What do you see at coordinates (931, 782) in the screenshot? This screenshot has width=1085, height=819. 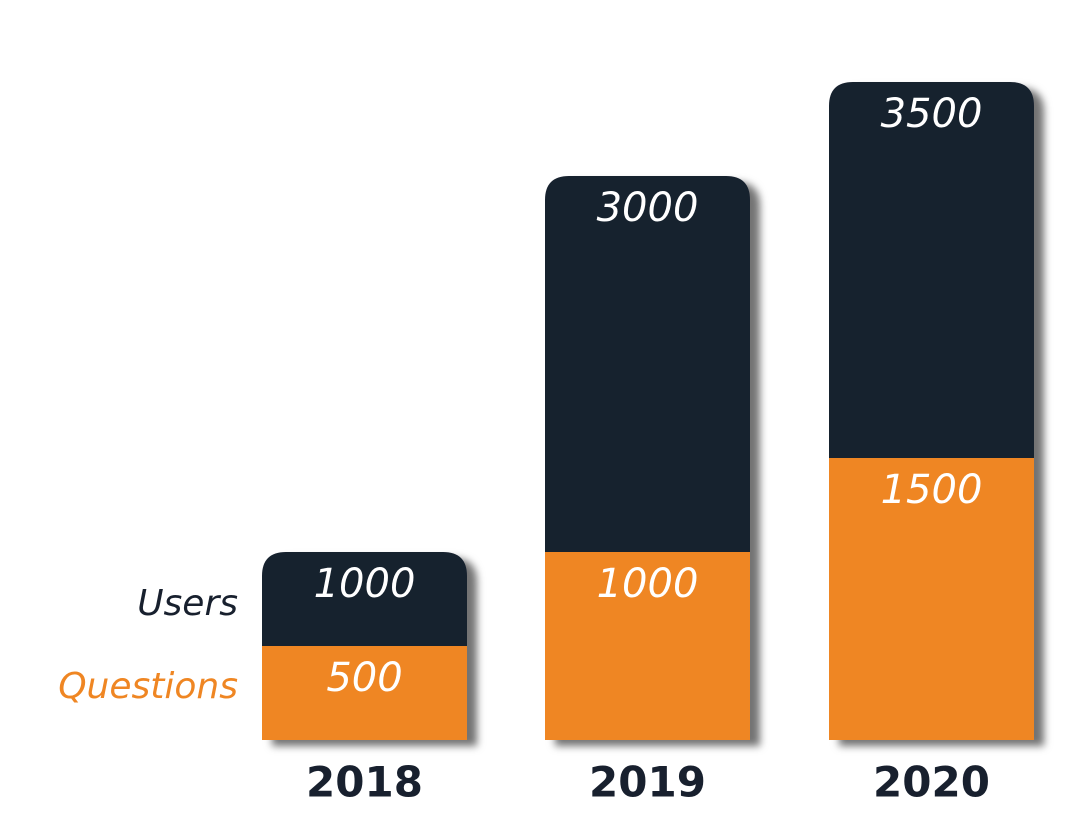 I see `x-tick-label: 2020` at bounding box center [931, 782].